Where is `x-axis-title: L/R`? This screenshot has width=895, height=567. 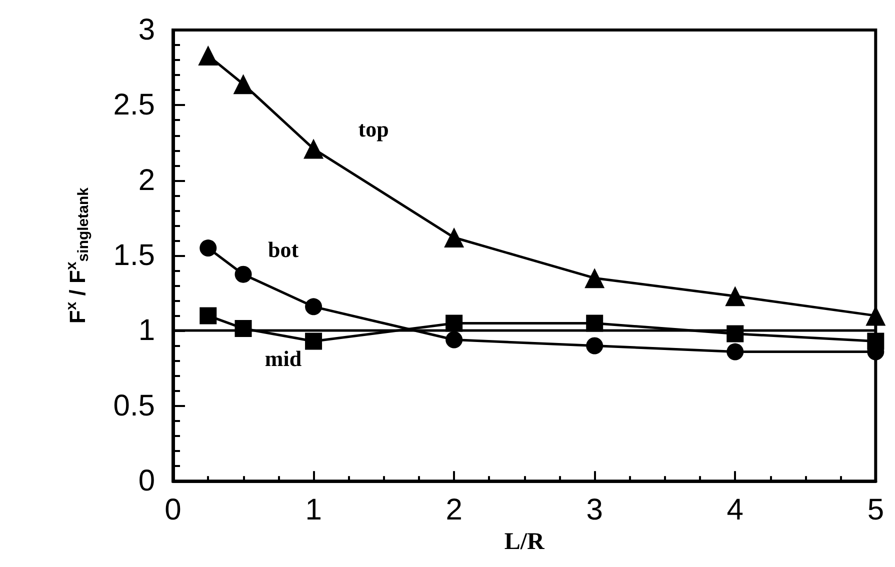
x-axis-title: L/R is located at coordinates (524, 542).